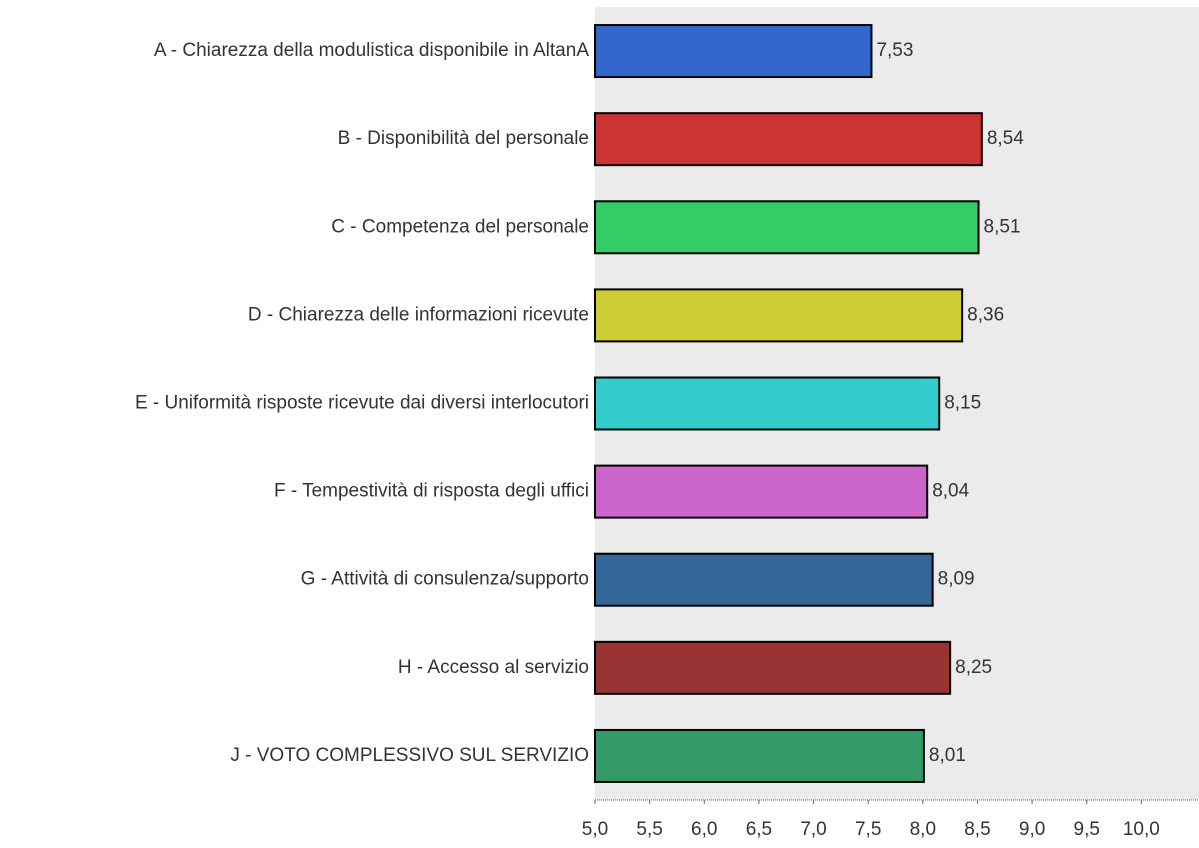 This screenshot has height=848, width=1199. Describe the element at coordinates (704, 829) in the screenshot. I see `x-tick-label: 6,0` at that location.